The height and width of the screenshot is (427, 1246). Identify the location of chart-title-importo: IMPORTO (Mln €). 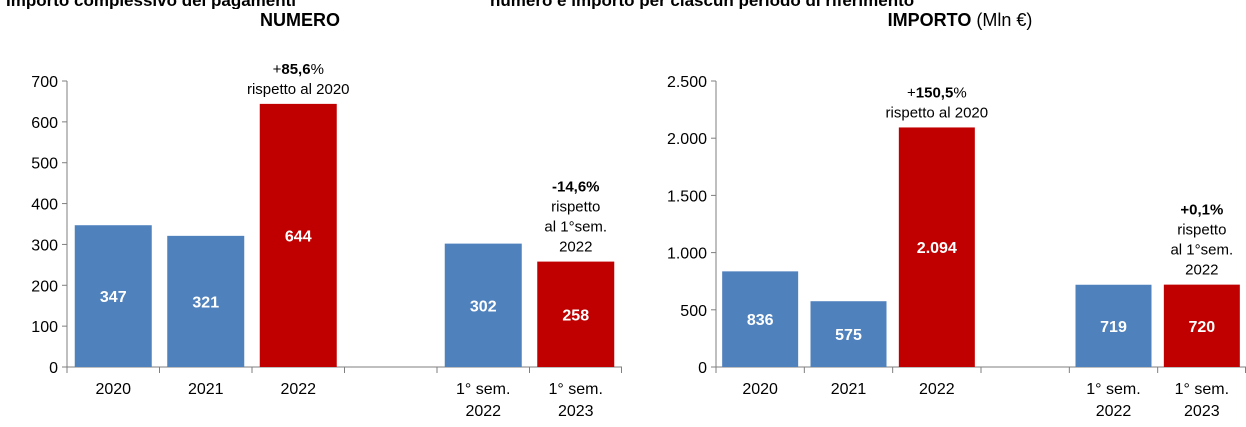
(960, 20).